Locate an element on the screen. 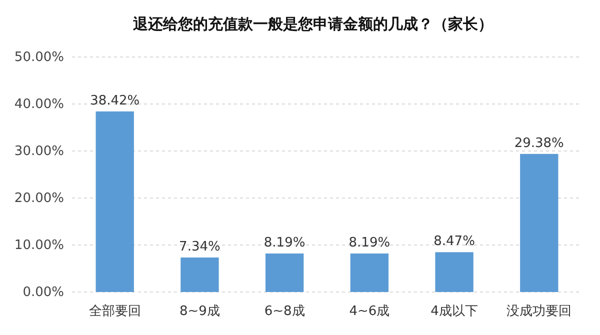  y-tick-label: 10.00% is located at coordinates (39, 246).